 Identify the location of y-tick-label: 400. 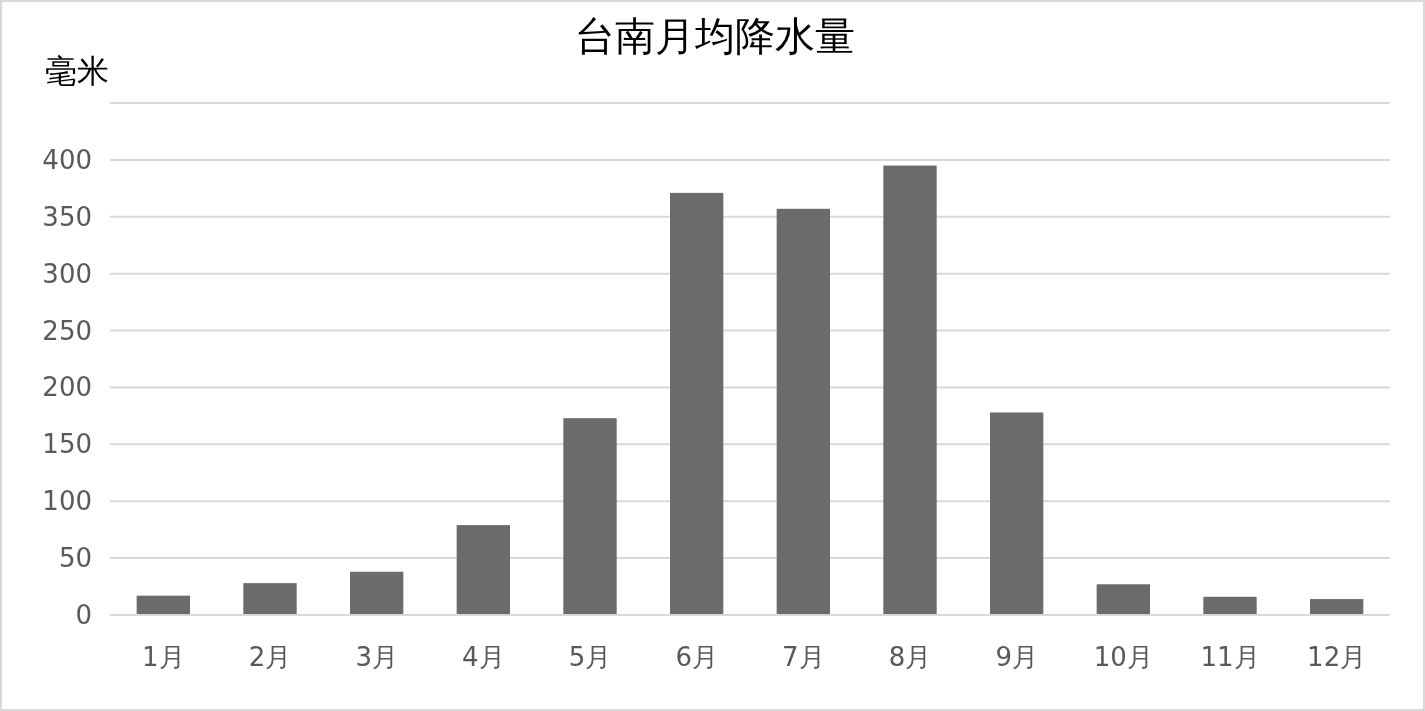
(67, 159).